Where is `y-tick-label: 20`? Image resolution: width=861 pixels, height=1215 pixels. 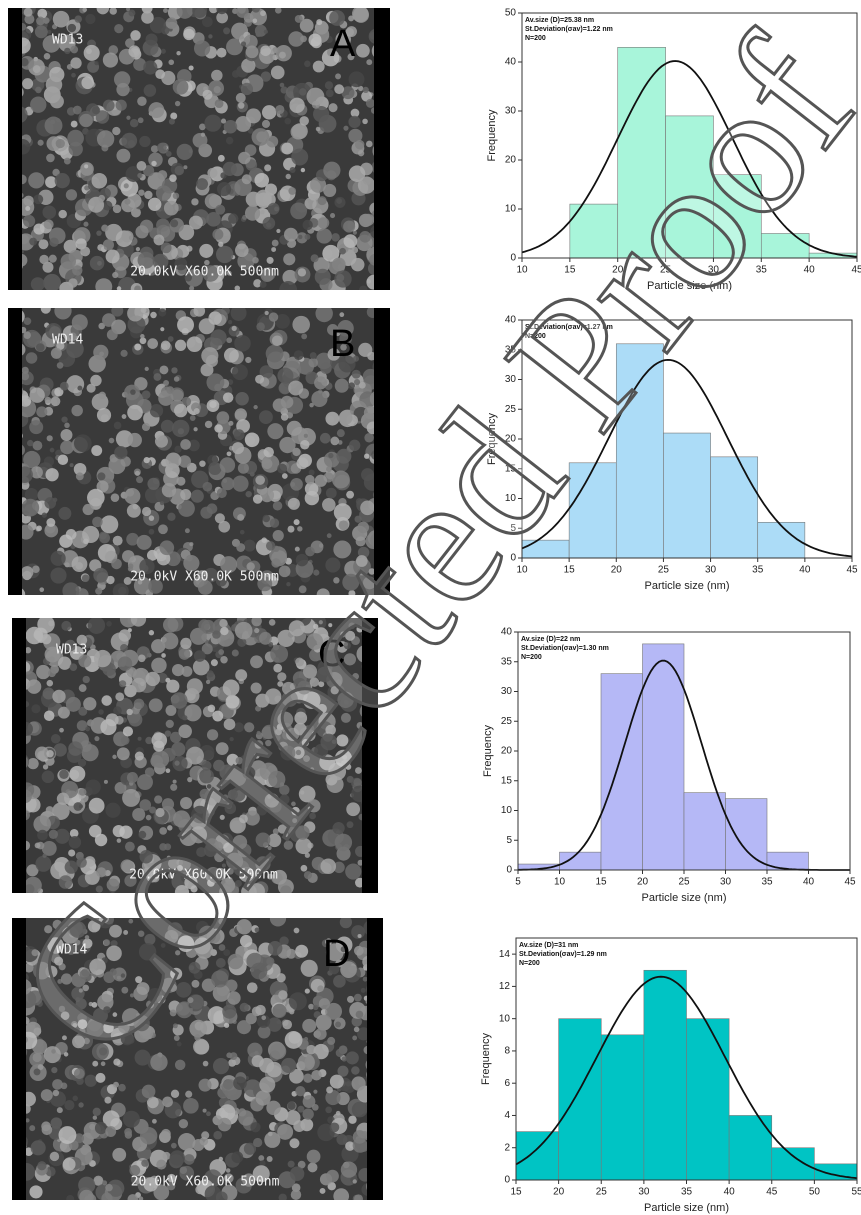 y-tick-label: 20 is located at coordinates (507, 751).